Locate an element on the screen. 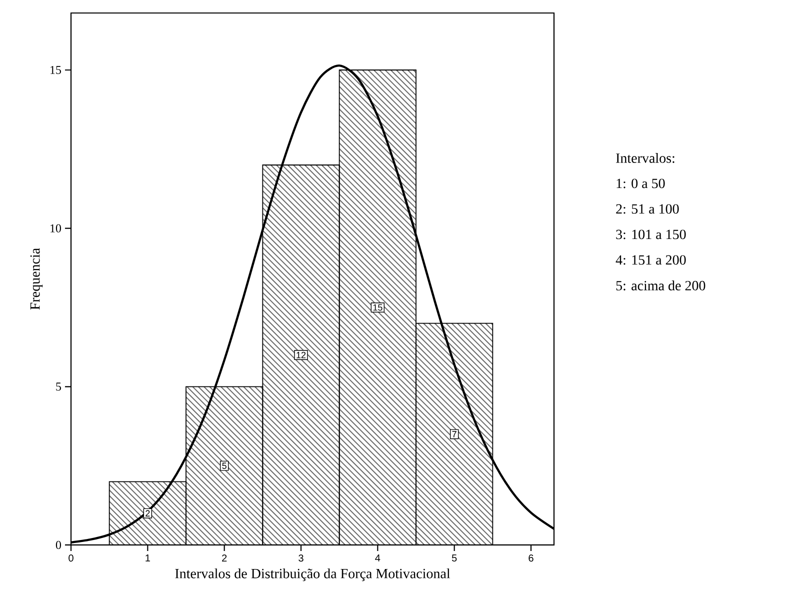  text: 2: 51 a 100 is located at coordinates (647, 209).